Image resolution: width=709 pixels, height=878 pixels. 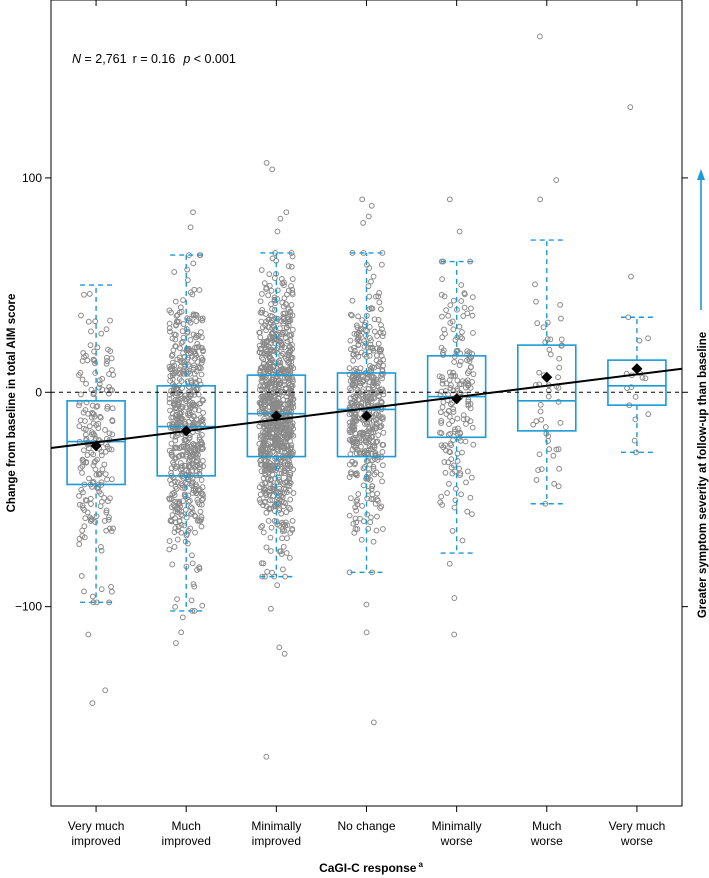 I want to click on mean-marker, so click(x=186, y=431).